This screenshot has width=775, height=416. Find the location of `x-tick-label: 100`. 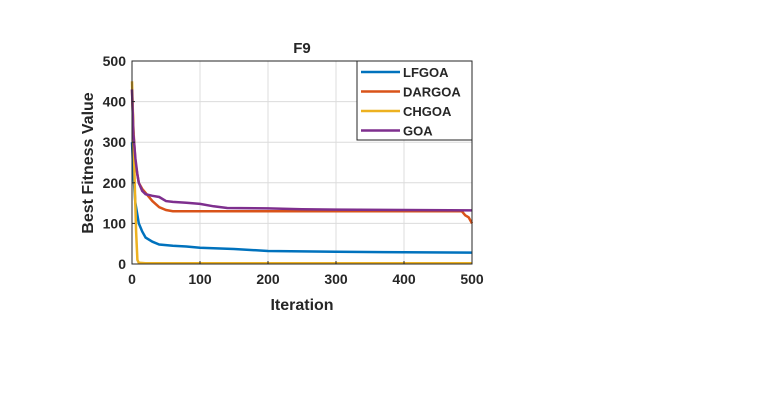

x-tick-label: 100 is located at coordinates (200, 279).